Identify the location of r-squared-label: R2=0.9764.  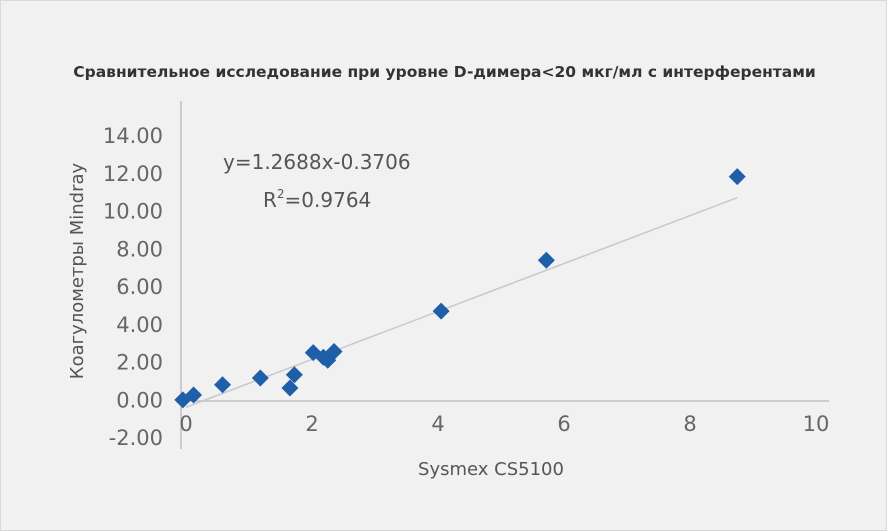
(317, 199).